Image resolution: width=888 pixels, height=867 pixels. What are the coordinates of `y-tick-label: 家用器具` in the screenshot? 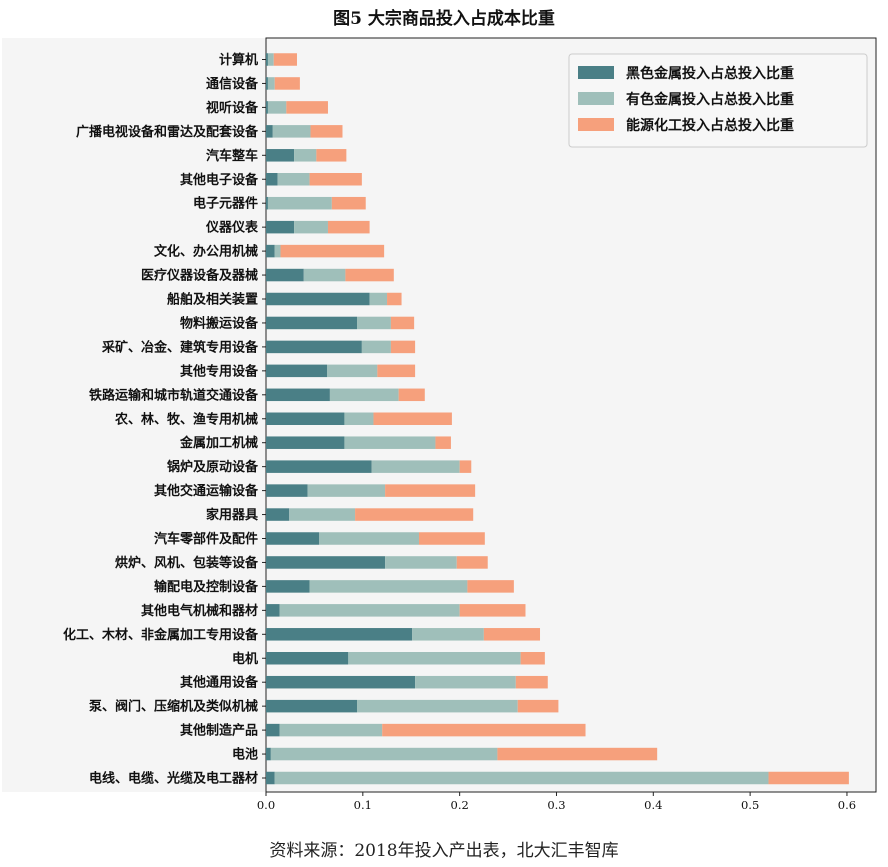 It's located at (232, 515).